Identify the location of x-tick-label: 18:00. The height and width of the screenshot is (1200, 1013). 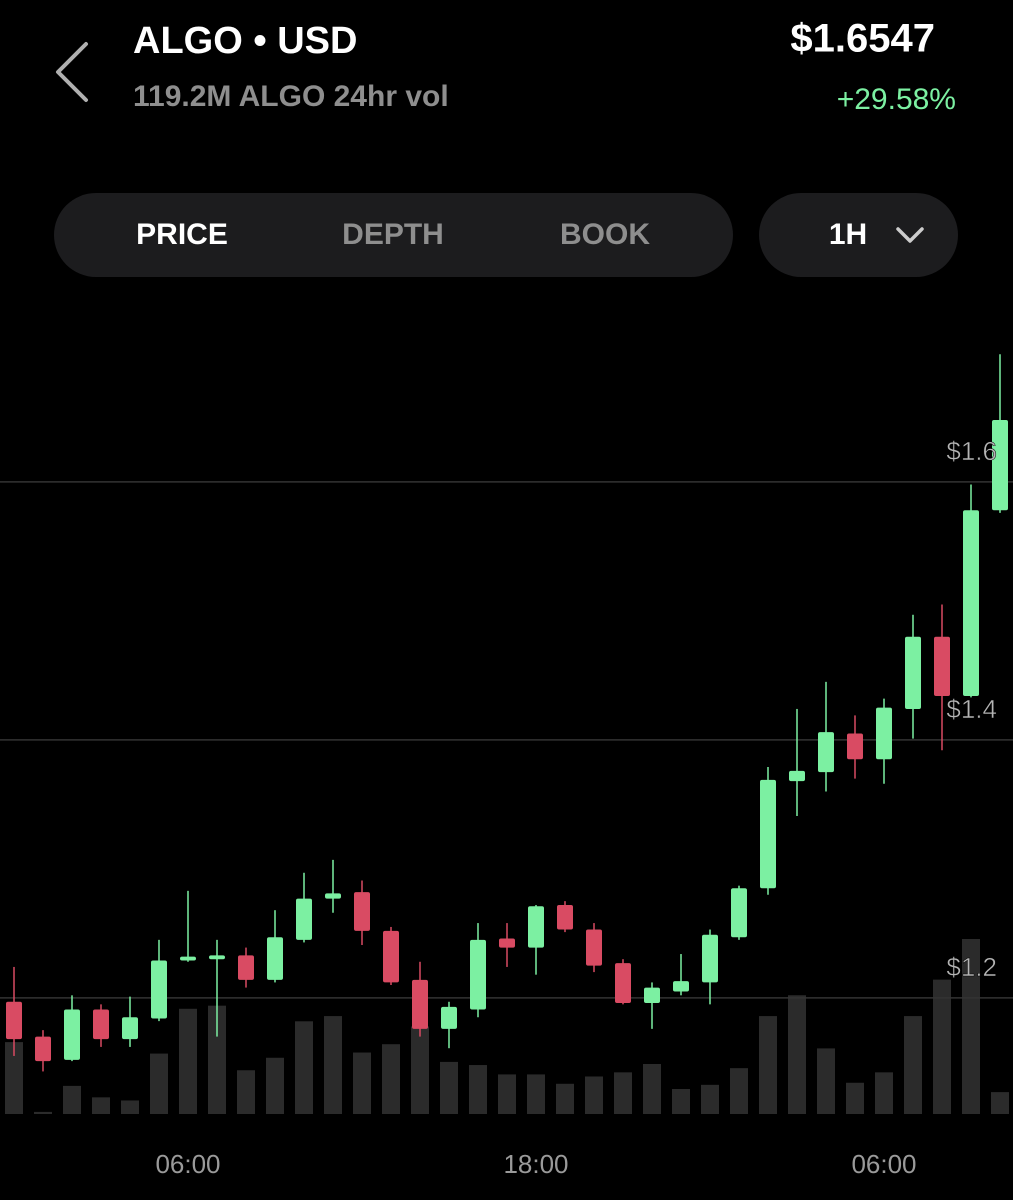
(535, 1164).